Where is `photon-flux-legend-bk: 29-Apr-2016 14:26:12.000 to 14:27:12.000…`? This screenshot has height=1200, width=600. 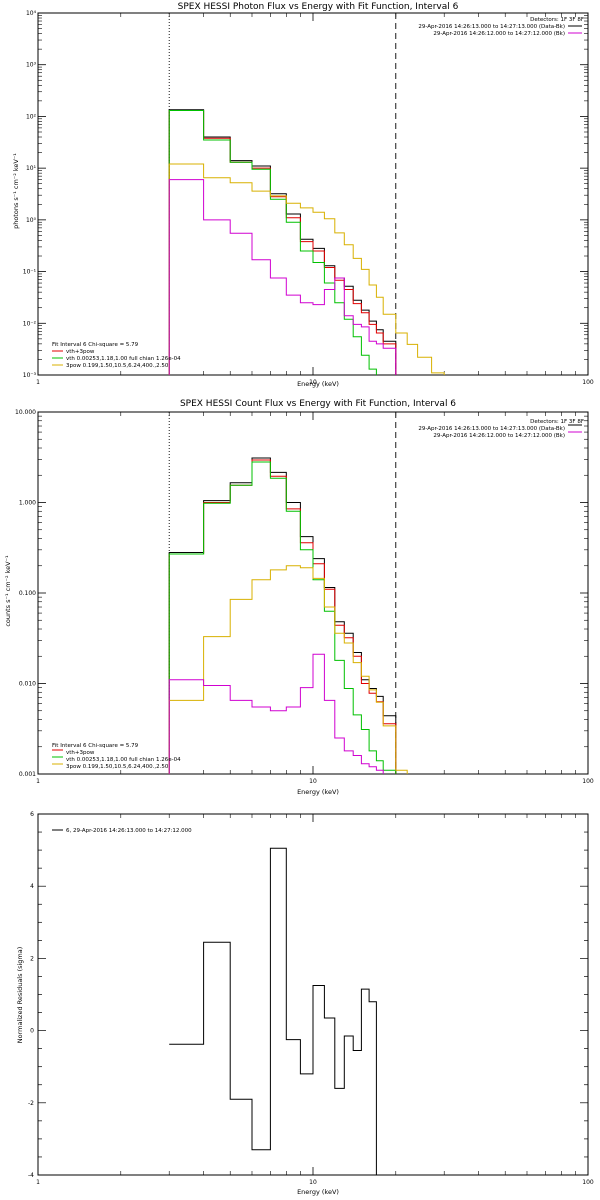 photon-flux-legend-bk: 29-Apr-2016 14:26:12.000 to 14:27:12.000… is located at coordinates (499, 34).